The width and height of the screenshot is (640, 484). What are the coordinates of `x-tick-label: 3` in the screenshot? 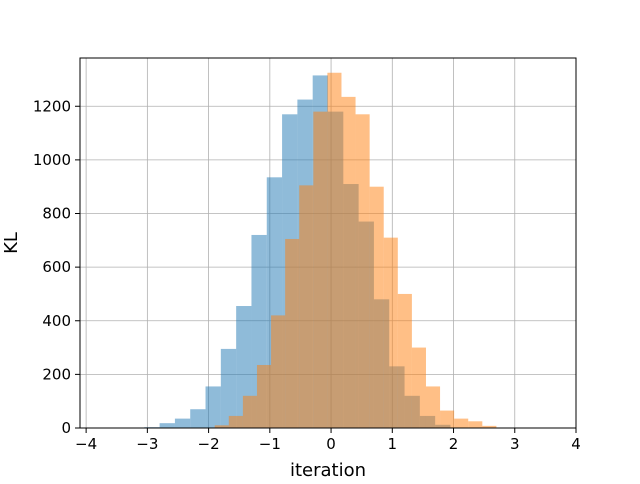 It's located at (515, 444).